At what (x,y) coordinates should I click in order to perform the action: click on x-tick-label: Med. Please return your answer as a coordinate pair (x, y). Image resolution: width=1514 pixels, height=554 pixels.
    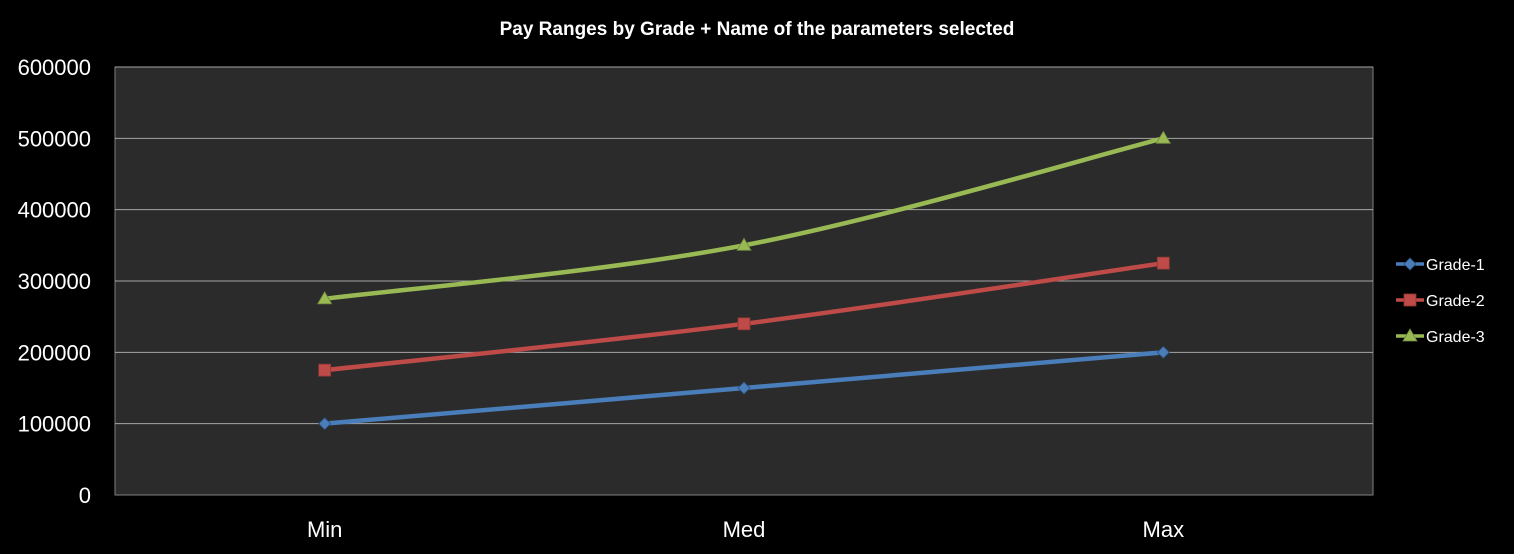
    Looking at the image, I should click on (744, 529).